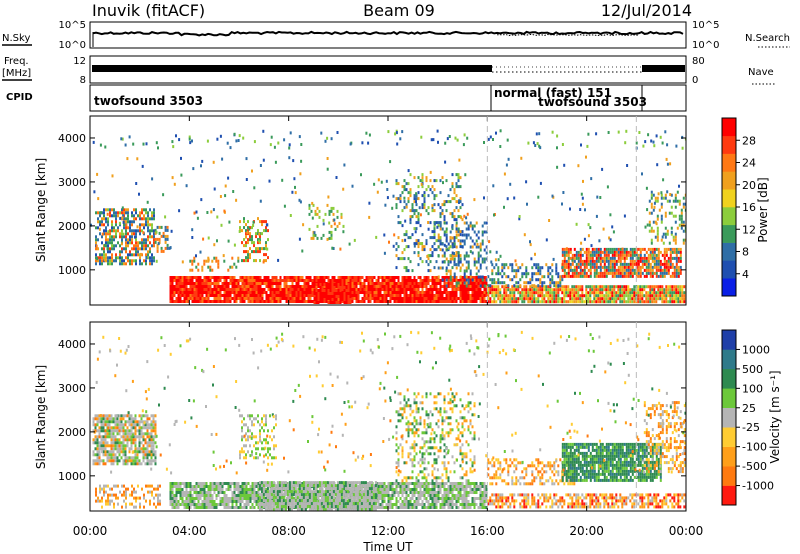 The image size is (800, 554). I want to click on nave-label: Nave, so click(761, 72).